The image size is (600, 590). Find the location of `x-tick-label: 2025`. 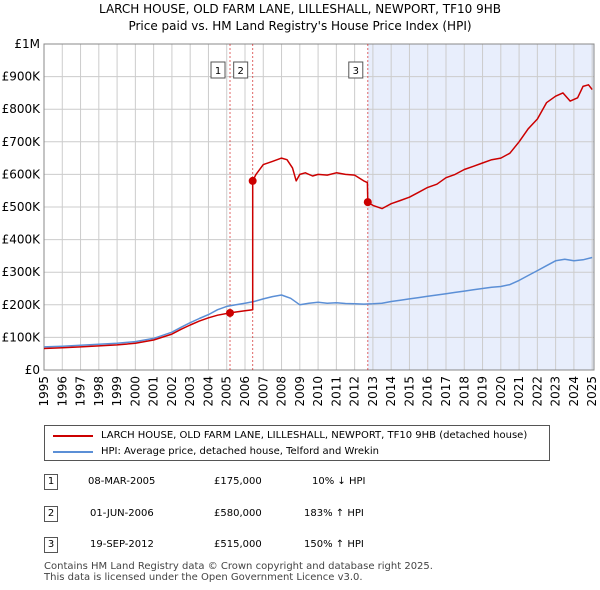

x-tick-label: 2025 is located at coordinates (592, 391).